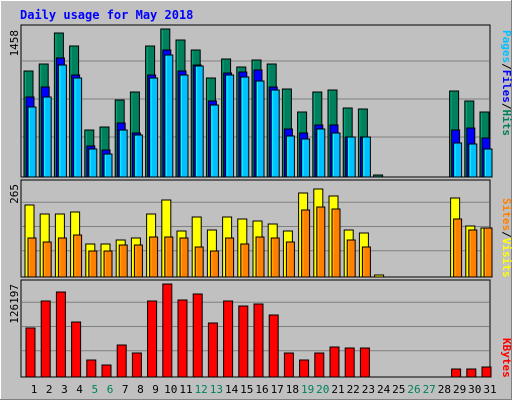 Image resolution: width=512 pixels, height=400 pixels. Describe the element at coordinates (506, 46) in the screenshot. I see `legend-pages: Pages` at that location.